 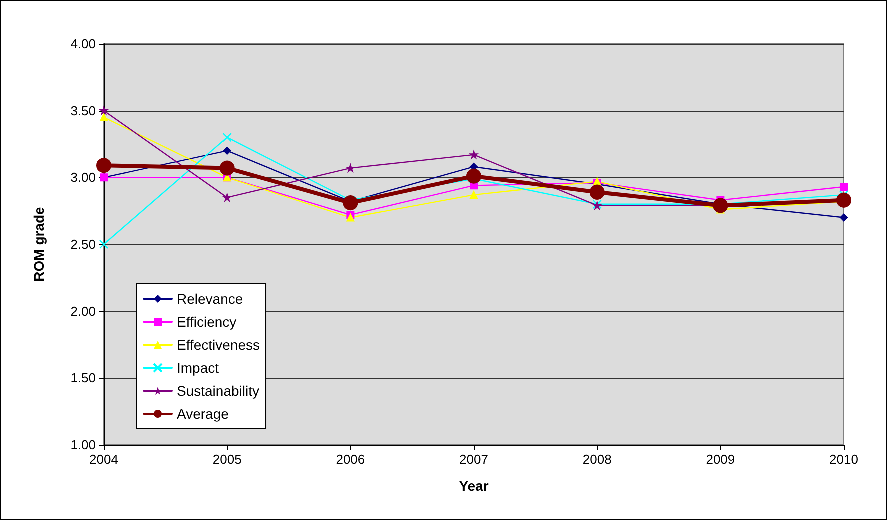 I want to click on y-tick-label: 2.00, so click(x=83, y=311).